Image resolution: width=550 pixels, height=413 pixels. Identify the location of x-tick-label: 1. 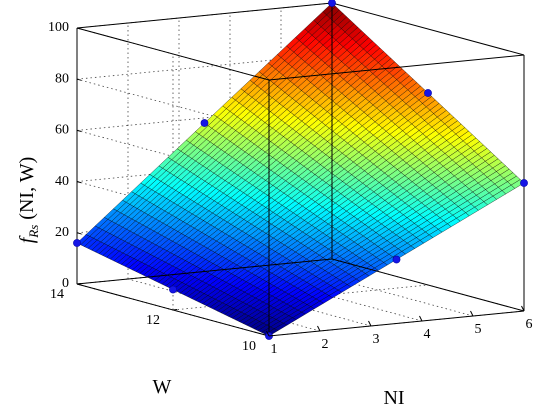
(274, 349).